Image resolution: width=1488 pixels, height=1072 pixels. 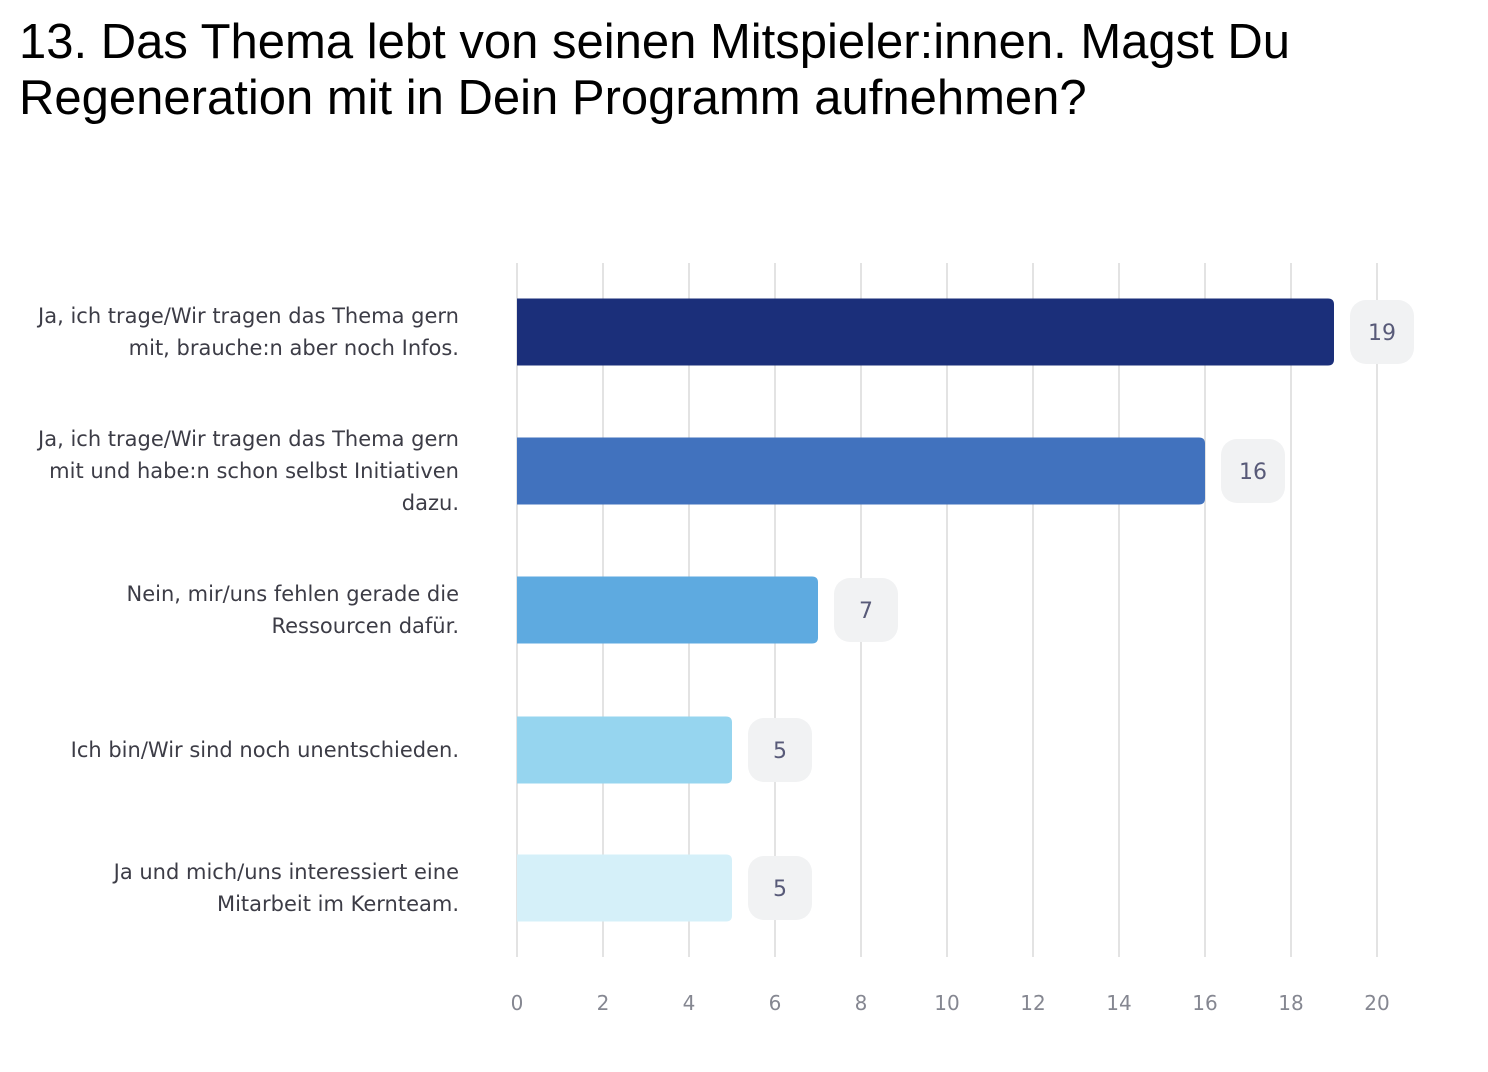 I want to click on x-tick-label: 8, so click(x=861, y=1003).